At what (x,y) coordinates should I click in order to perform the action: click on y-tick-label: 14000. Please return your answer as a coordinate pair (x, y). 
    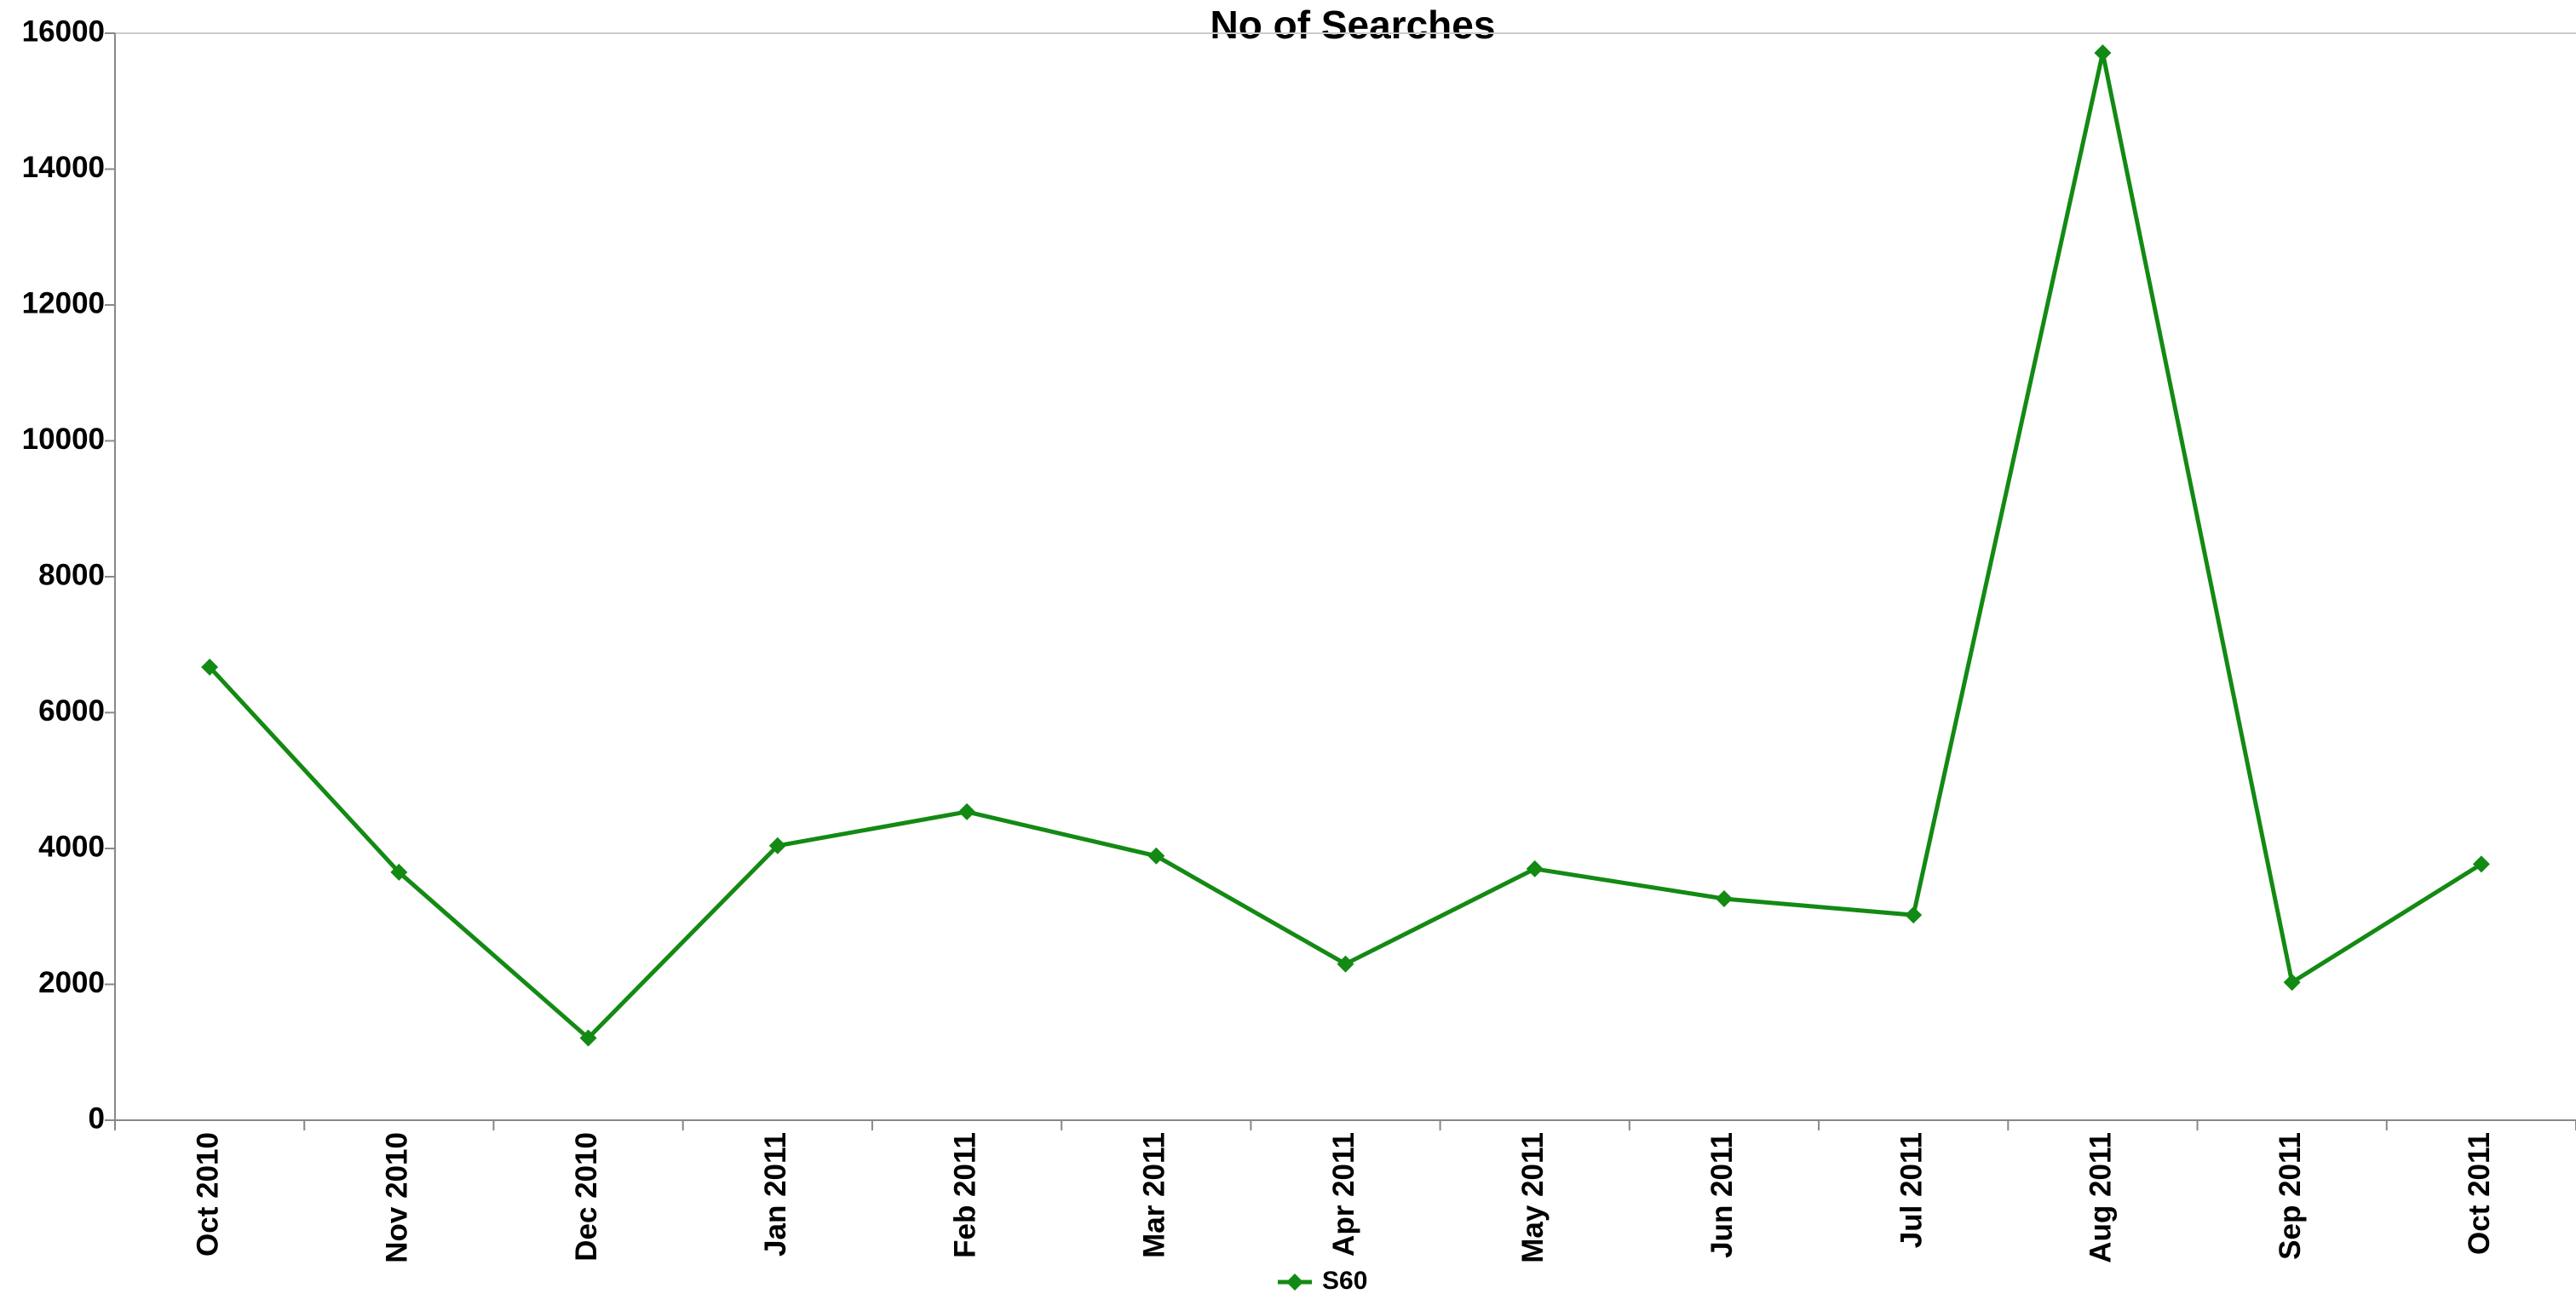
    Looking at the image, I should click on (64, 167).